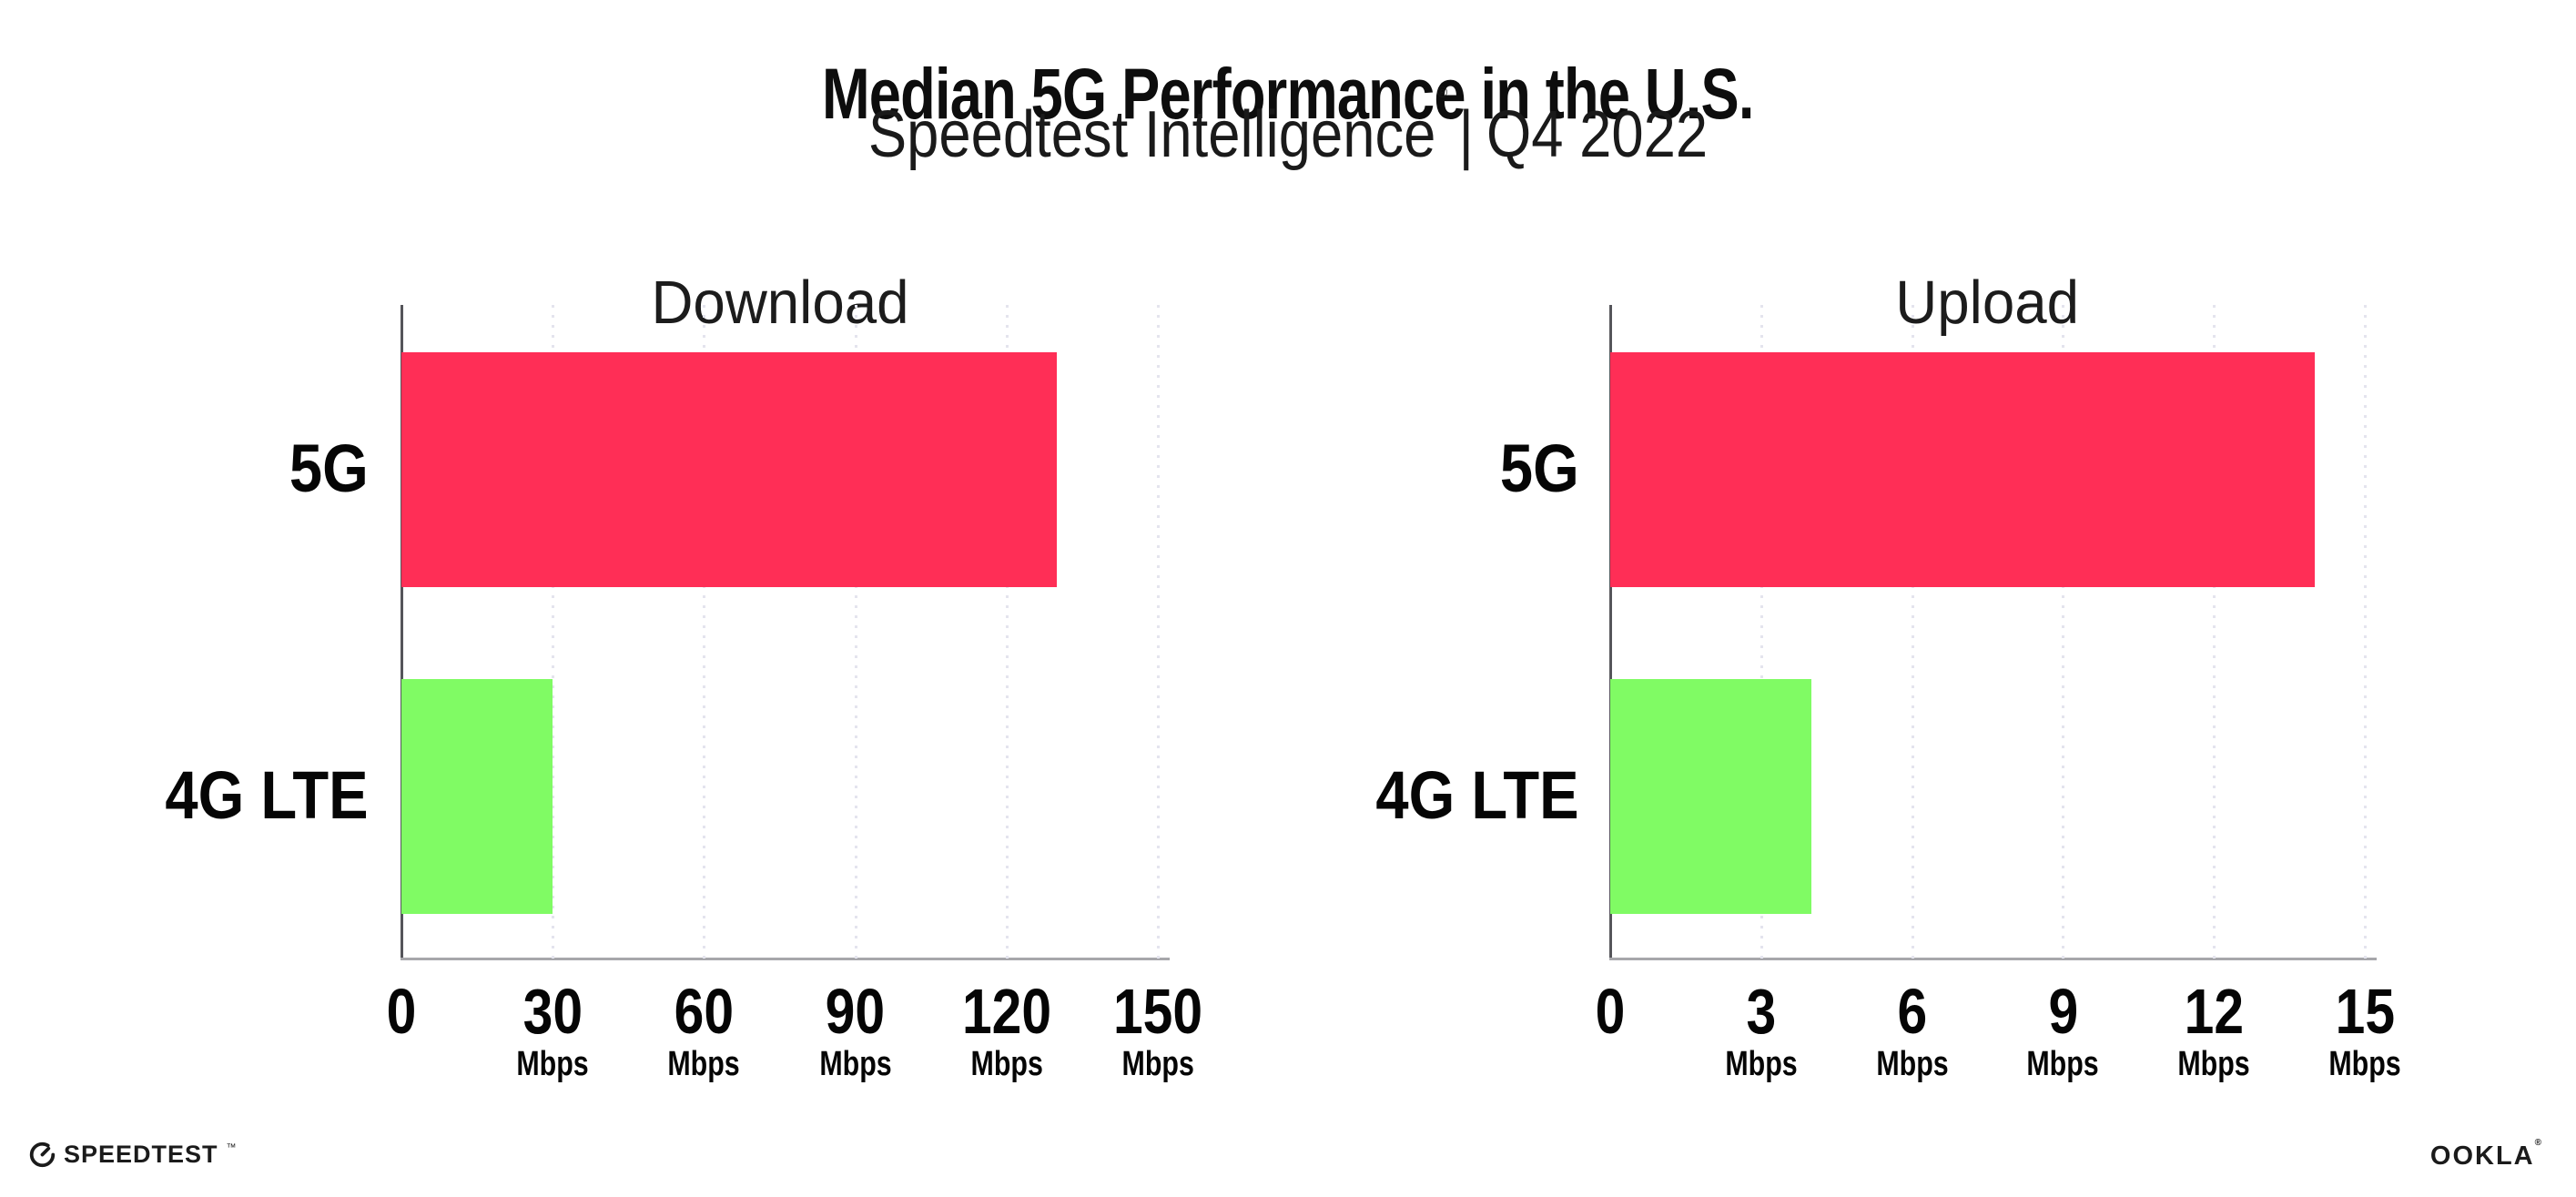  I want to click on x-tick-value-text: 120, so click(1006, 1011).